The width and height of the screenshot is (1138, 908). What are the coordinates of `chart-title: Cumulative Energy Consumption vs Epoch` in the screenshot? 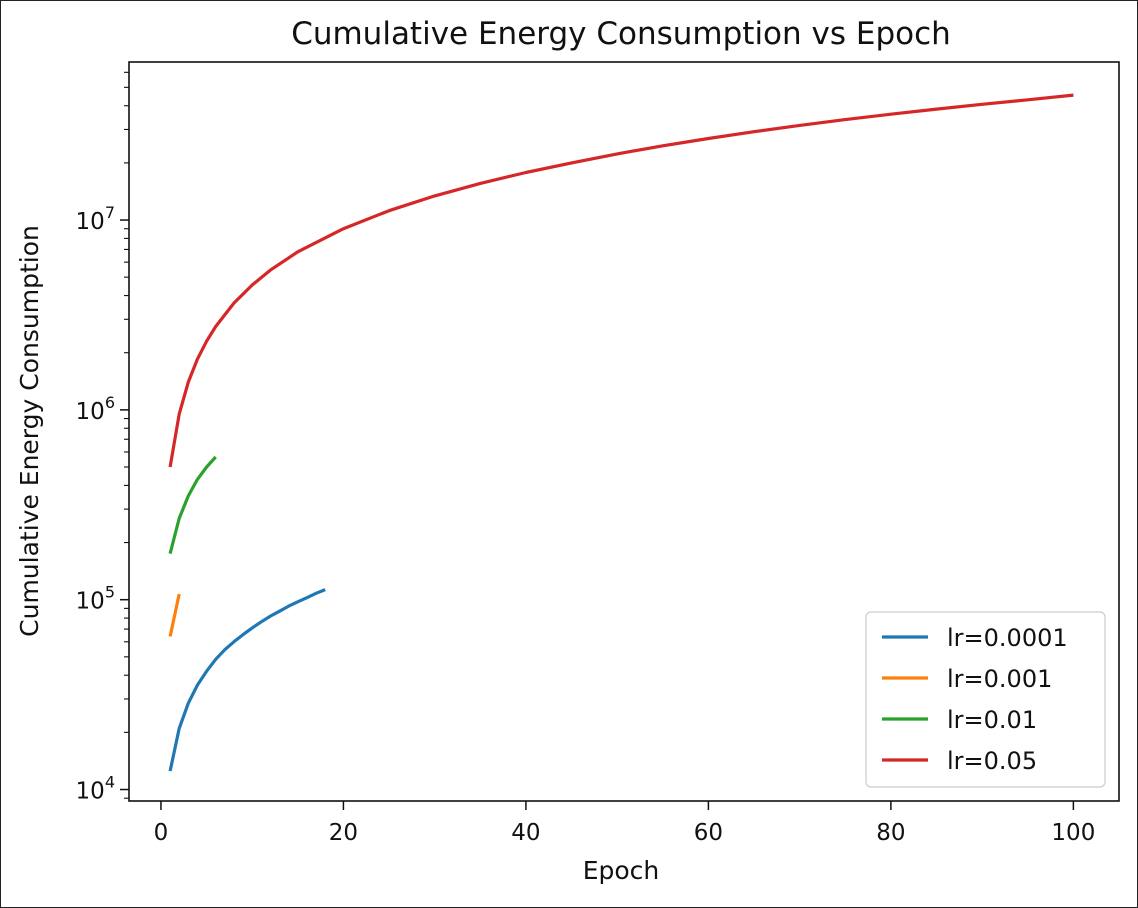 It's located at (621, 34).